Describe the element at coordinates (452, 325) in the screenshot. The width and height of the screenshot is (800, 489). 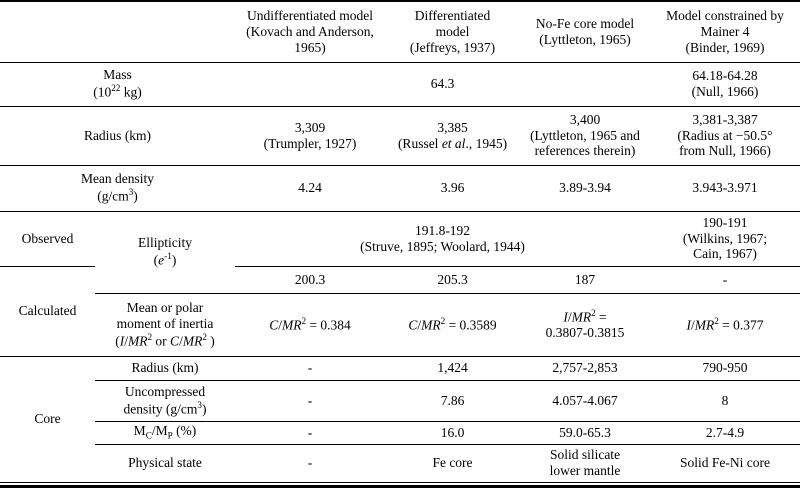
I see `moment-value-differentiated: C/MR2 = 0.3589` at that location.